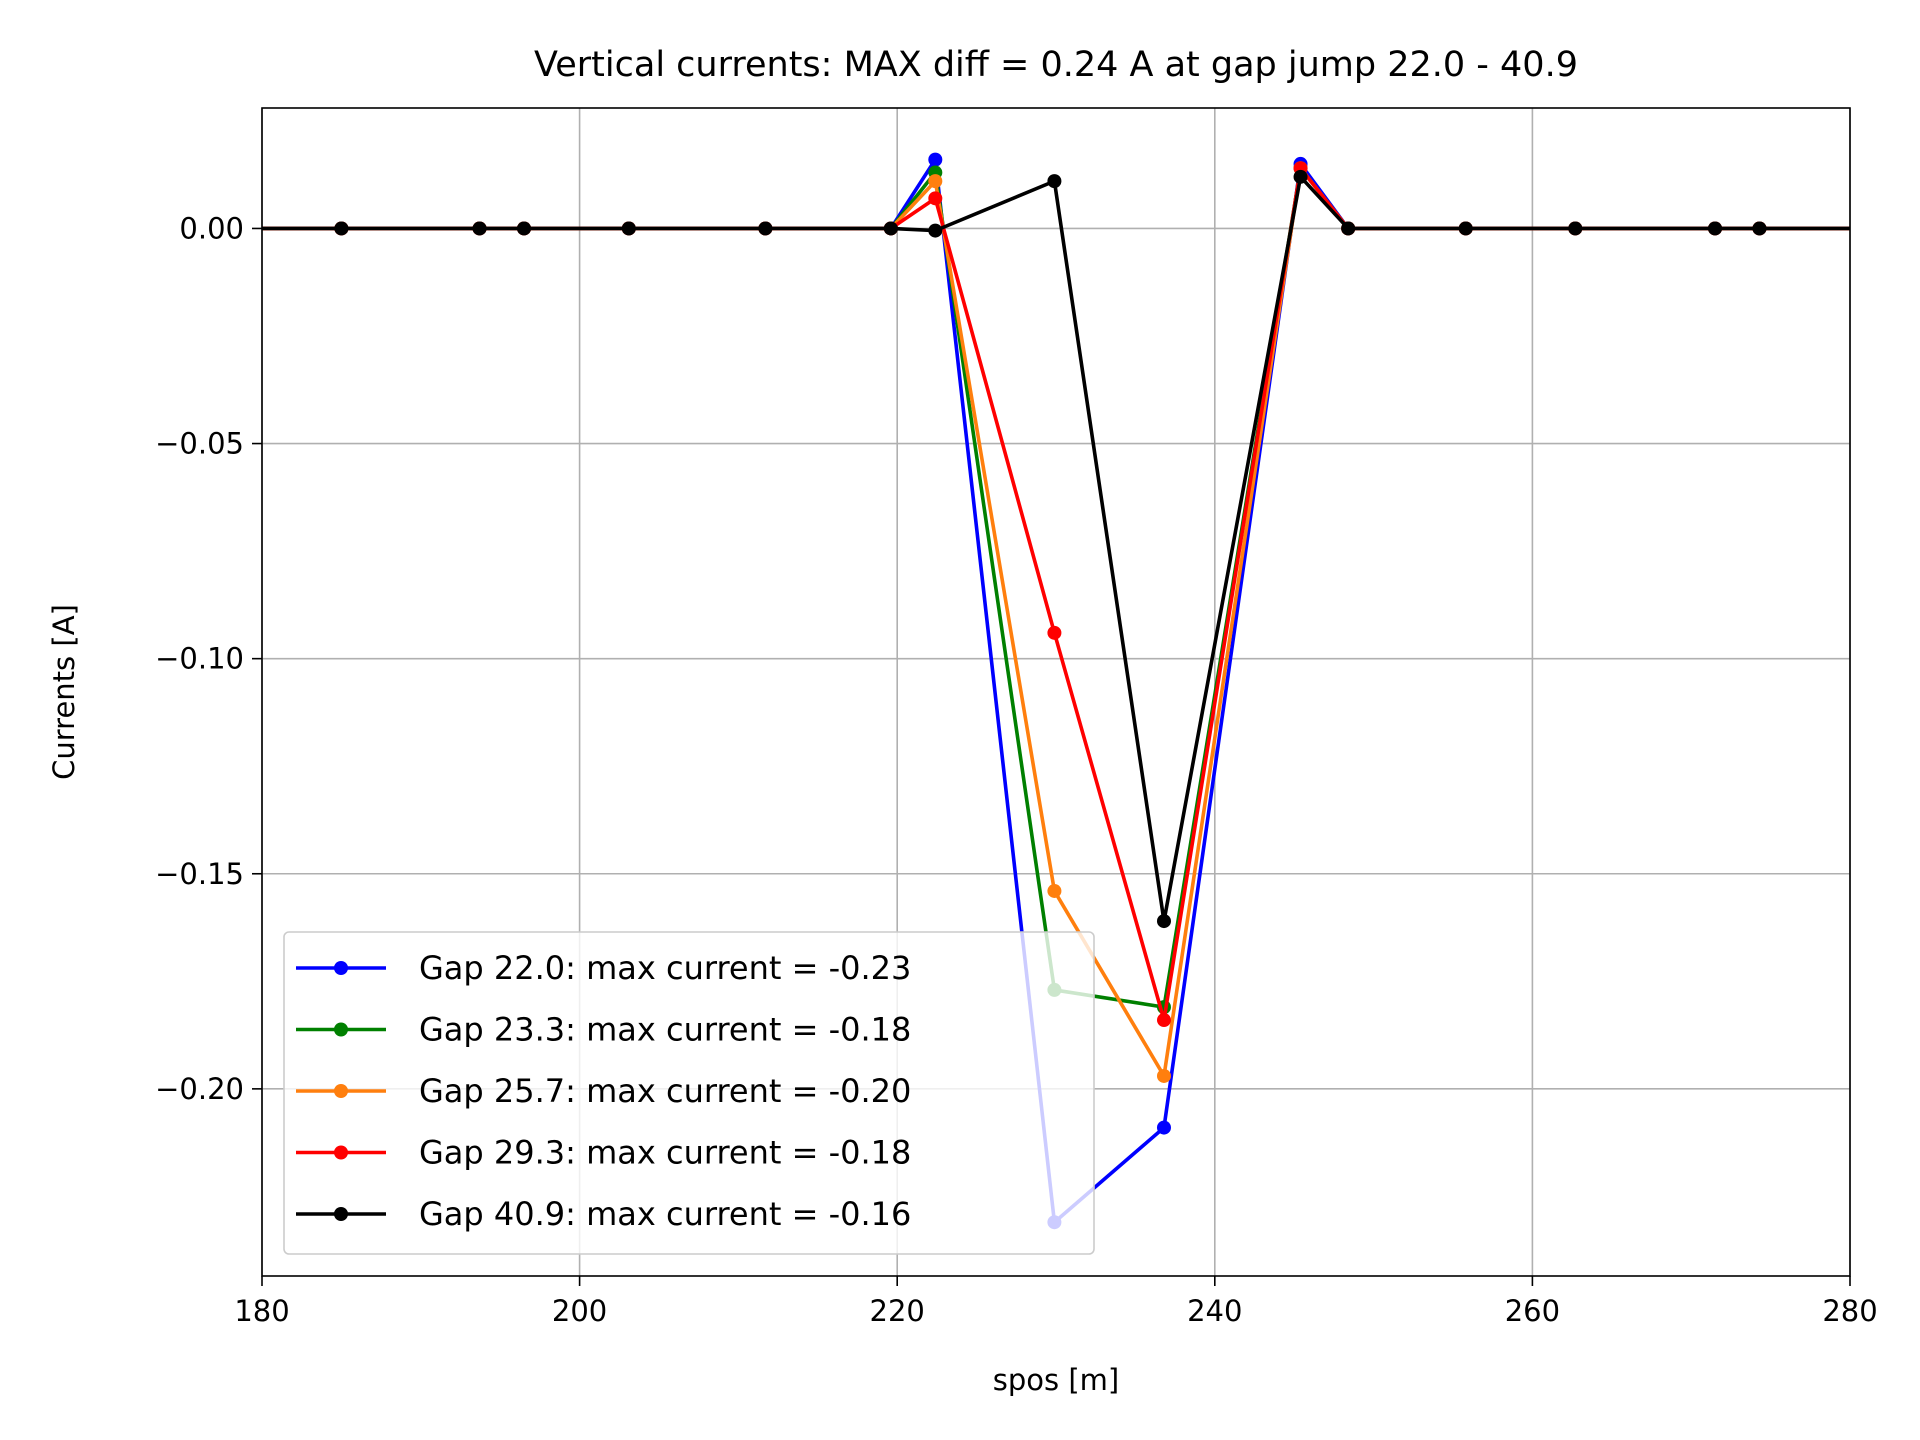 The height and width of the screenshot is (1440, 1920). I want to click on x-tick-label: 240, so click(1214, 1311).